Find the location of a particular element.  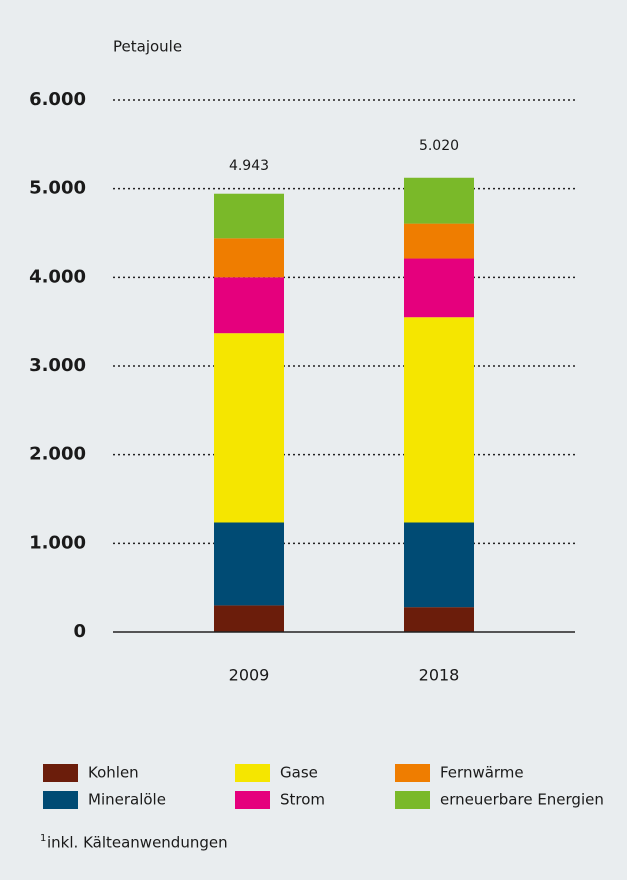

y-tick-label: 2.000 is located at coordinates (57, 454).